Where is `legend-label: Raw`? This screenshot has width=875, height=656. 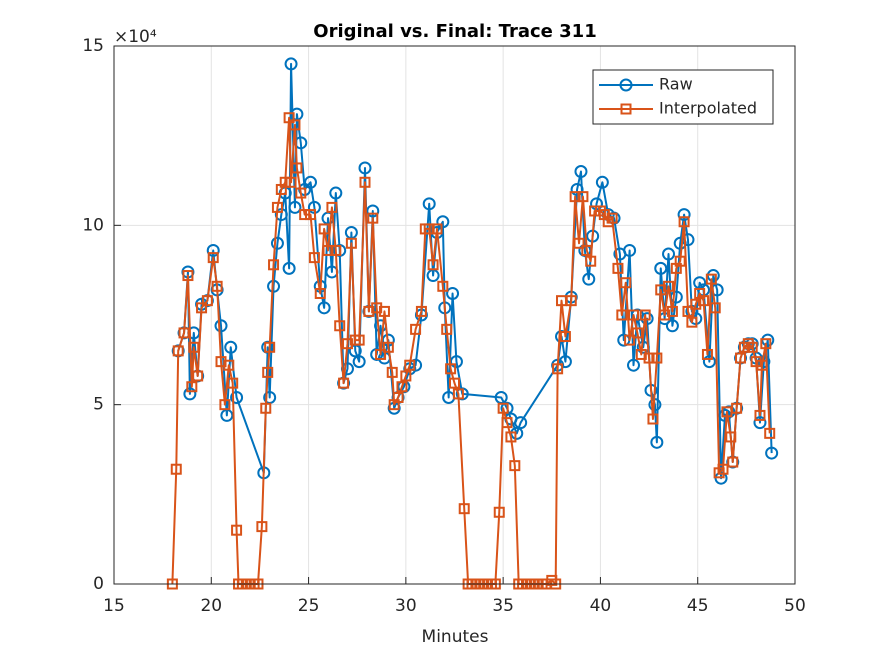 legend-label: Raw is located at coordinates (676, 84).